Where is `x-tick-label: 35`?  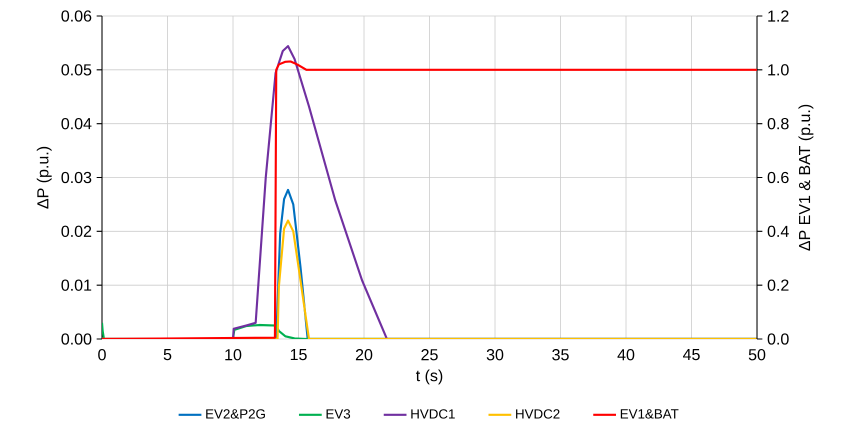 x-tick-label: 35 is located at coordinates (560, 354).